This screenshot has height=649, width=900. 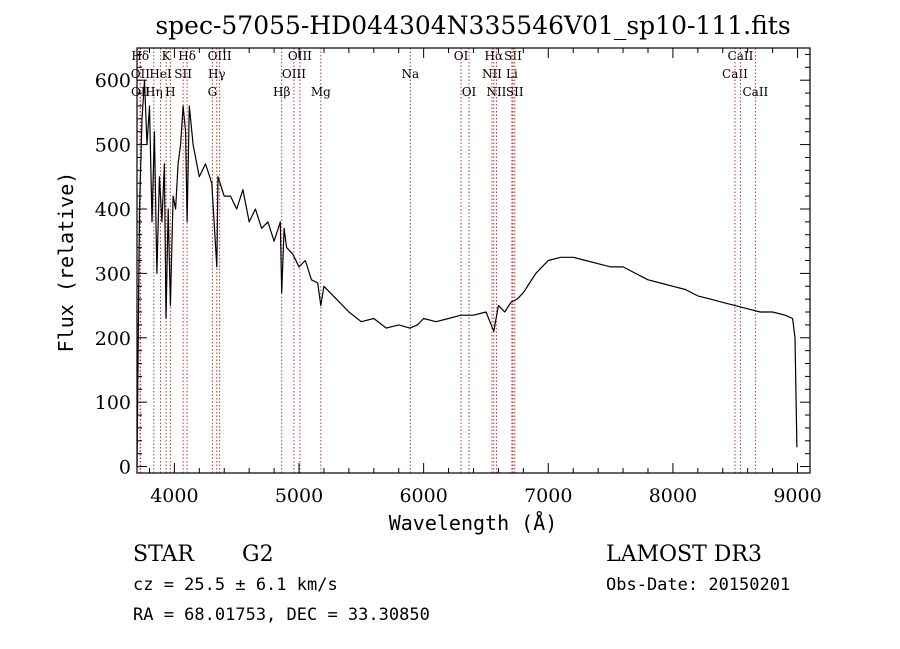 What do you see at coordinates (473, 523) in the screenshot?
I see `x-axis-label: Wavelength (Å)` at bounding box center [473, 523].